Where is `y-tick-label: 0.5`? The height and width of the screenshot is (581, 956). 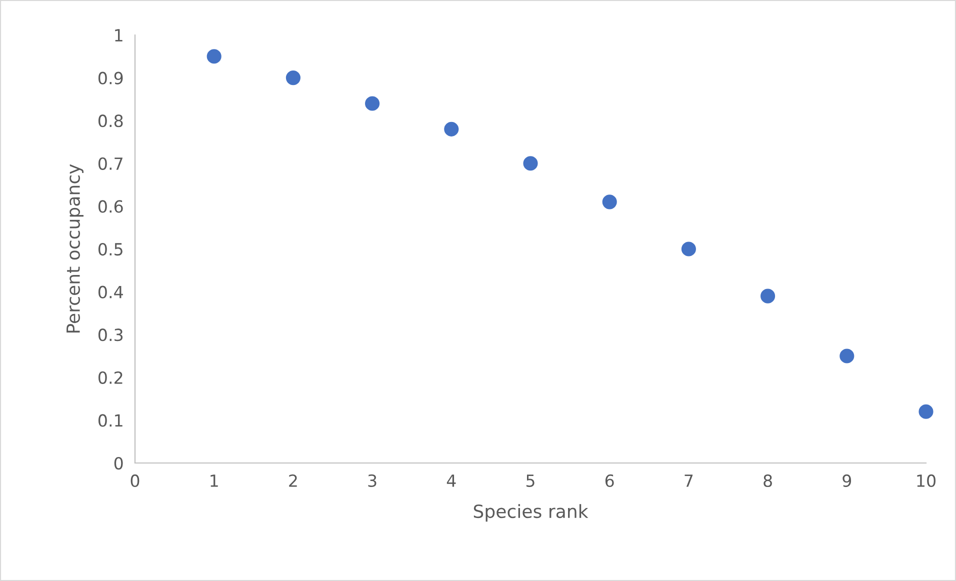 y-tick-label: 0.5 is located at coordinates (110, 249).